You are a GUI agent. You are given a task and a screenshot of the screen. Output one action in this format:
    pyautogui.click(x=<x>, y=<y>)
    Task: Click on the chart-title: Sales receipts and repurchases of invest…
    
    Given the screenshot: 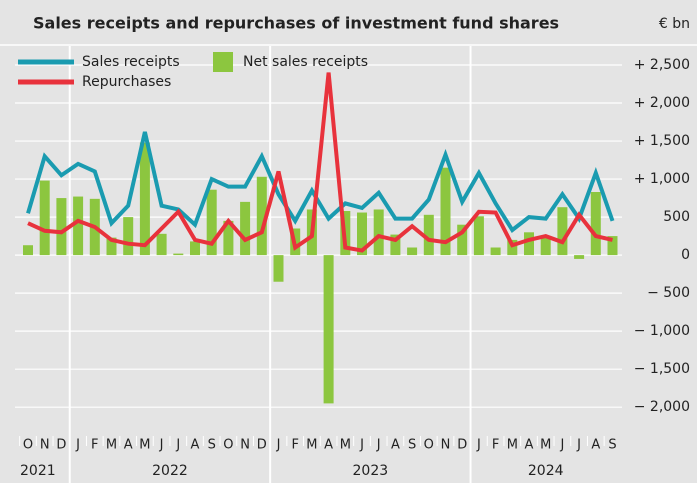 What is the action you would take?
    pyautogui.click(x=296, y=23)
    